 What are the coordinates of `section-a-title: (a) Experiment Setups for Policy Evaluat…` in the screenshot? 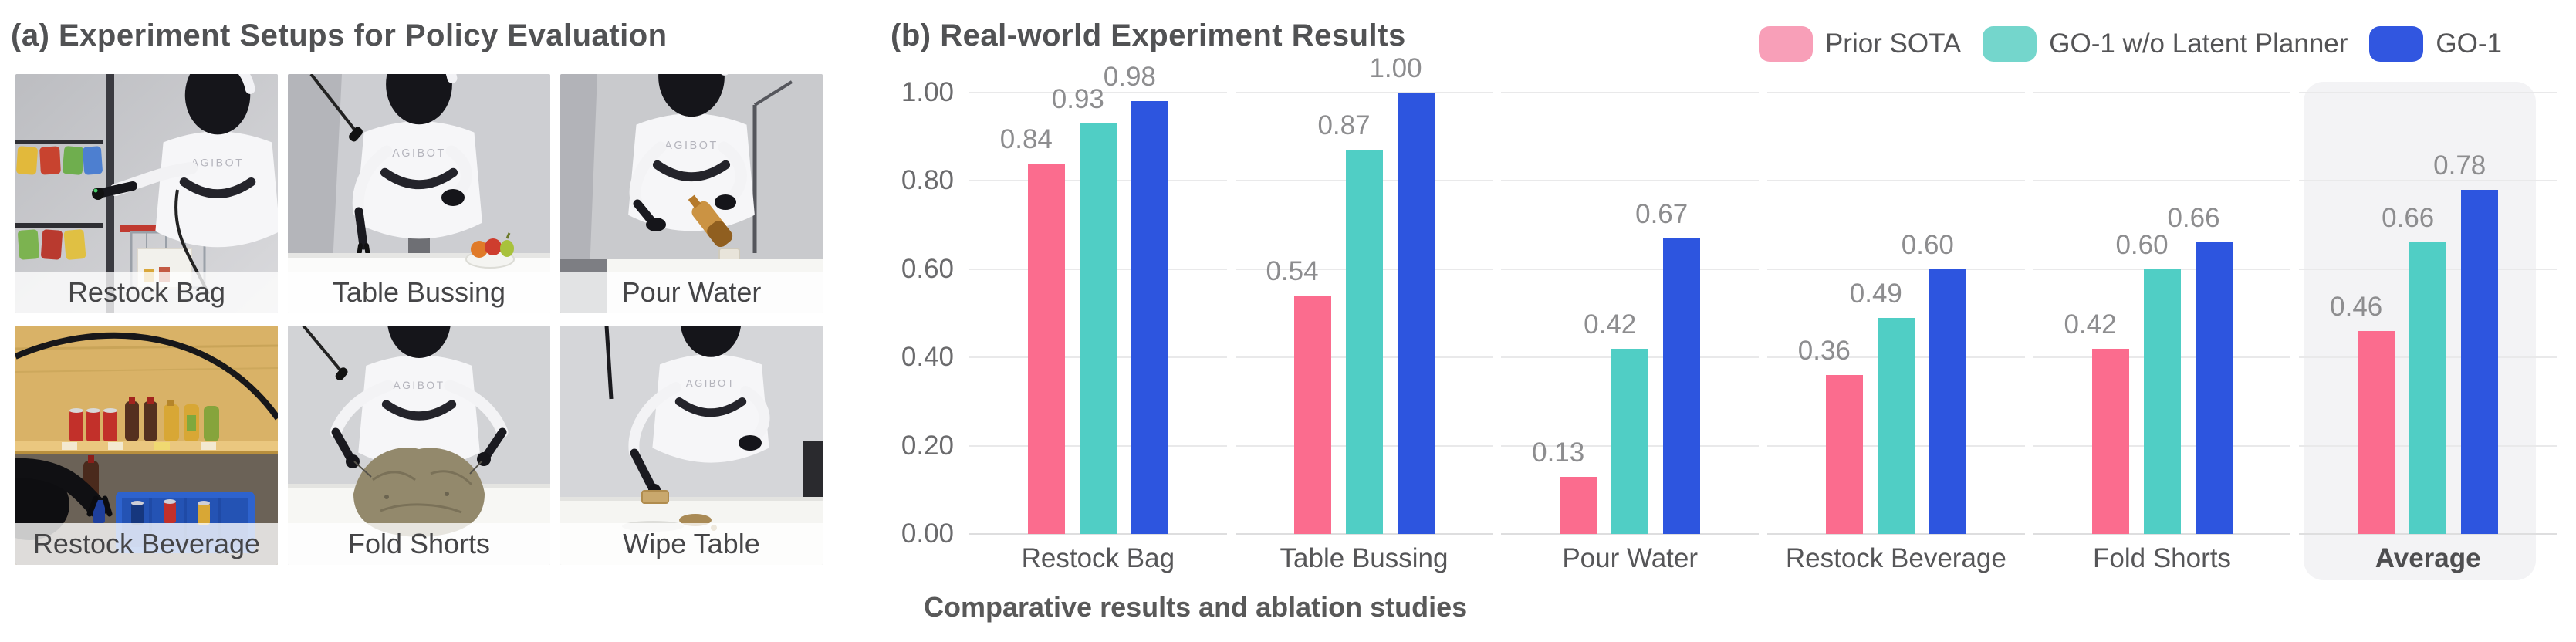 It's located at (339, 35).